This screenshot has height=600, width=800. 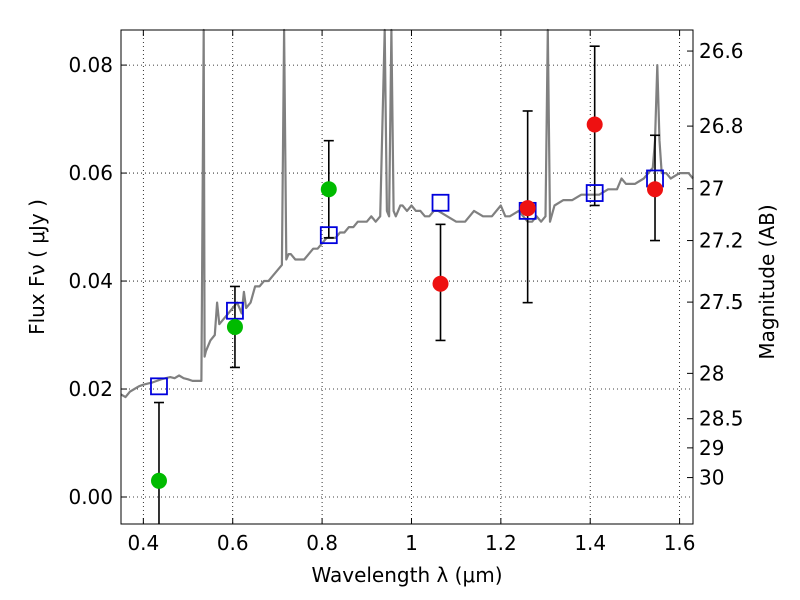 What do you see at coordinates (90, 389) in the screenshot?
I see `y-tick-label: 0.02` at bounding box center [90, 389].